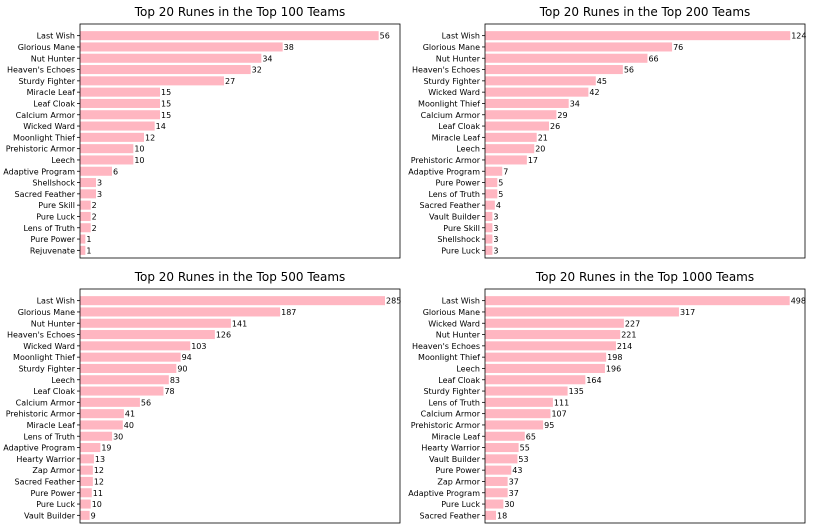 This screenshot has height=531, width=813. What do you see at coordinates (288, 312) in the screenshot?
I see `data-label: 187` at bounding box center [288, 312].